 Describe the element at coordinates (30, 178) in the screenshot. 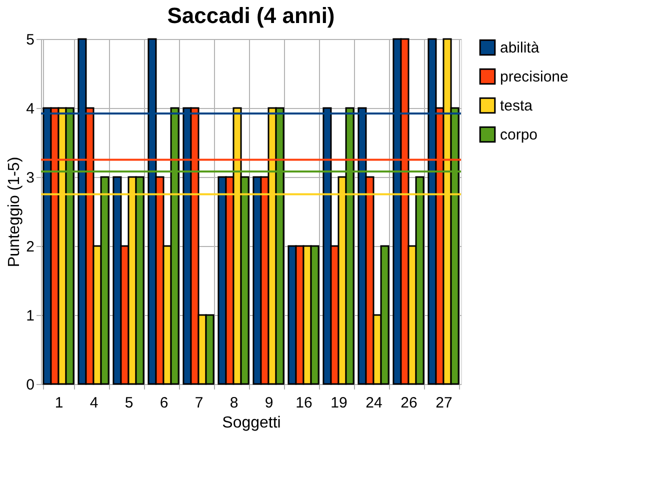

I see `y-tick-label: 3` at that location.